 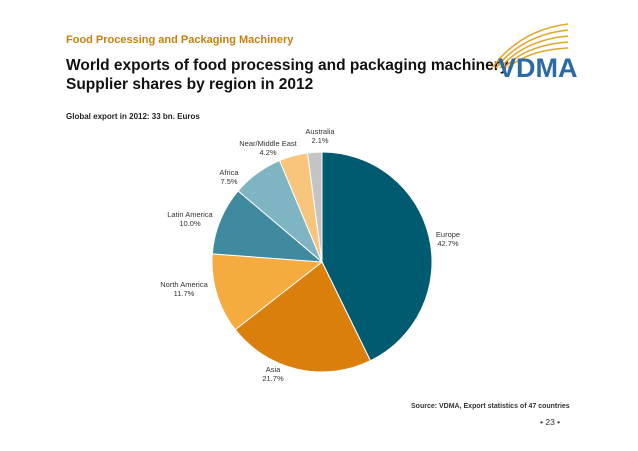 What do you see at coordinates (268, 143) in the screenshot?
I see `slice-label-near-middle-east: Near/Middle East` at bounding box center [268, 143].